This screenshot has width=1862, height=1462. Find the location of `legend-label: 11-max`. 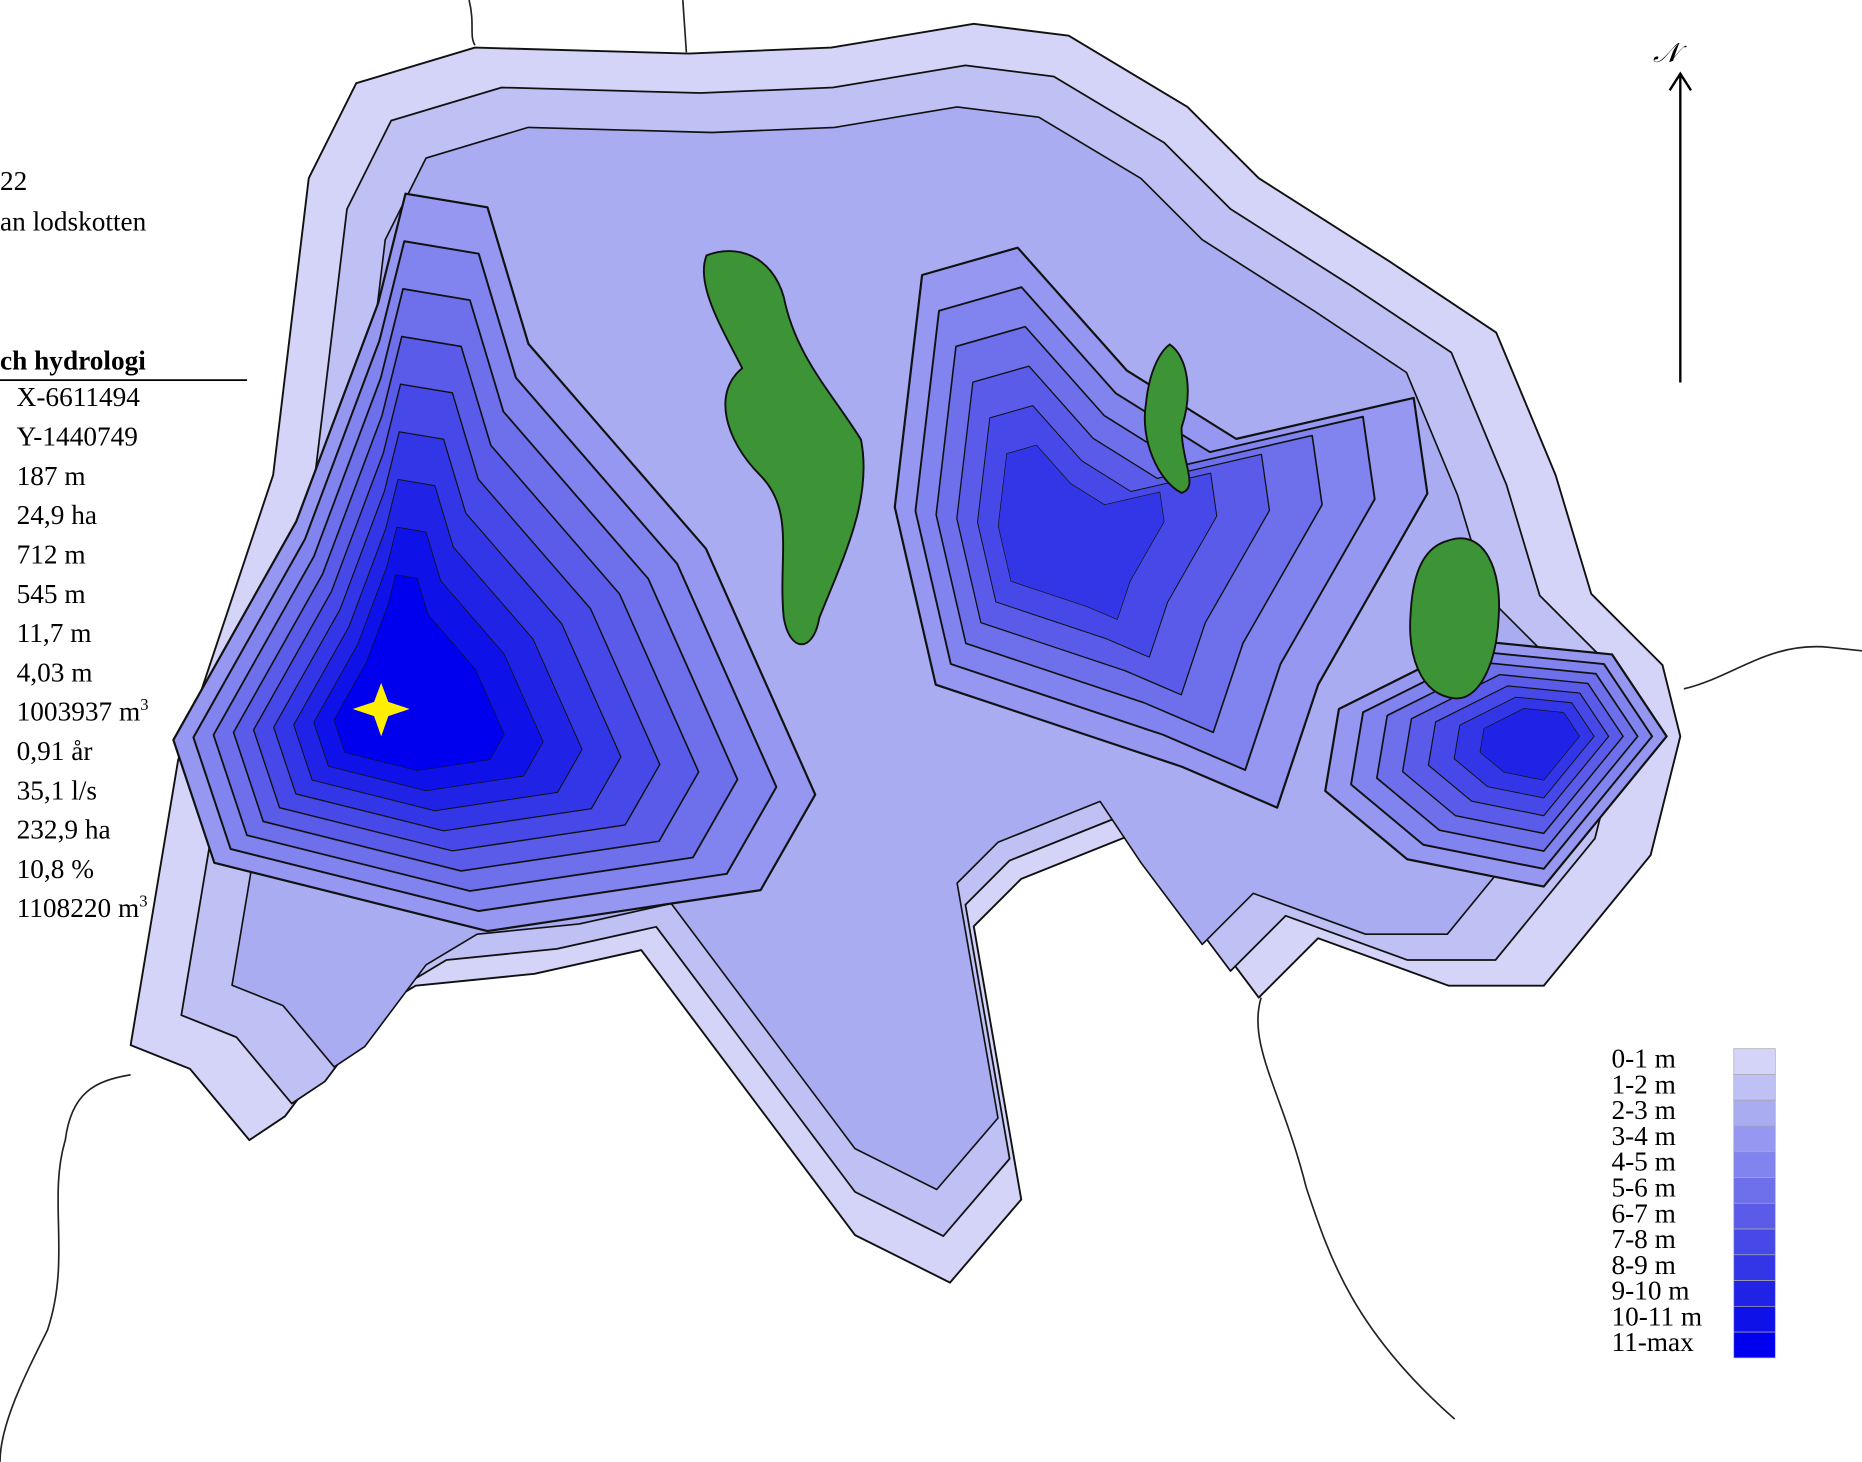

legend-label: 11-max is located at coordinates (1652, 1342).